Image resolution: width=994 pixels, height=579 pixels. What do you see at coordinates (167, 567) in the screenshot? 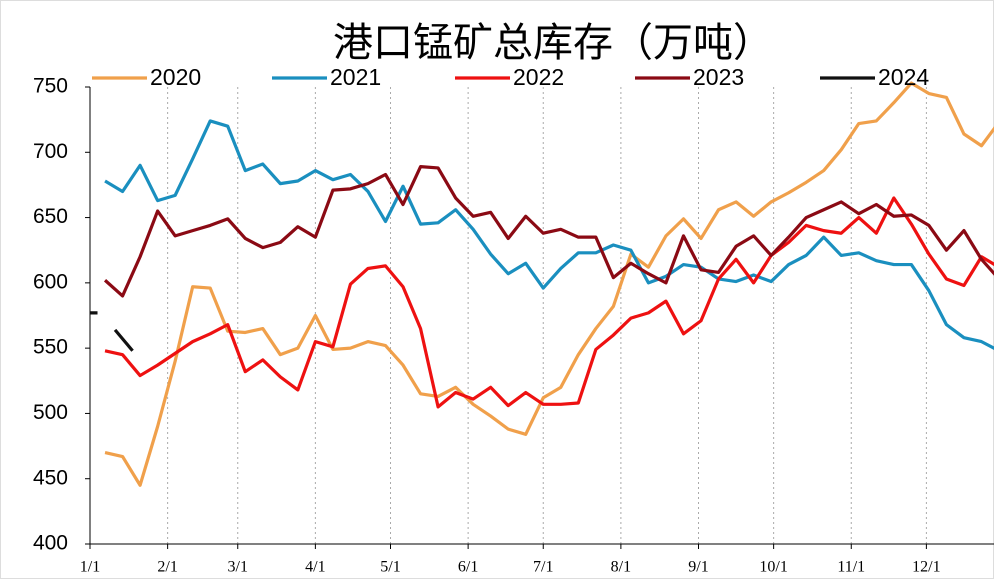
I see `x-tick-label: 2/1` at bounding box center [167, 567].